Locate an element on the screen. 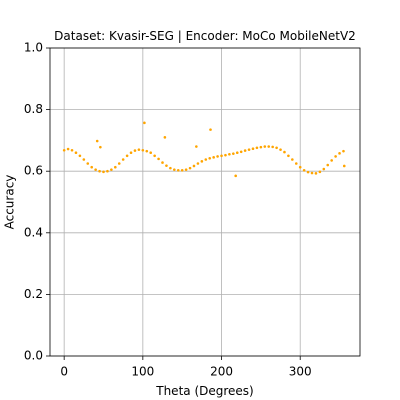  y-tick-label: 0.0 is located at coordinates (33, 356).